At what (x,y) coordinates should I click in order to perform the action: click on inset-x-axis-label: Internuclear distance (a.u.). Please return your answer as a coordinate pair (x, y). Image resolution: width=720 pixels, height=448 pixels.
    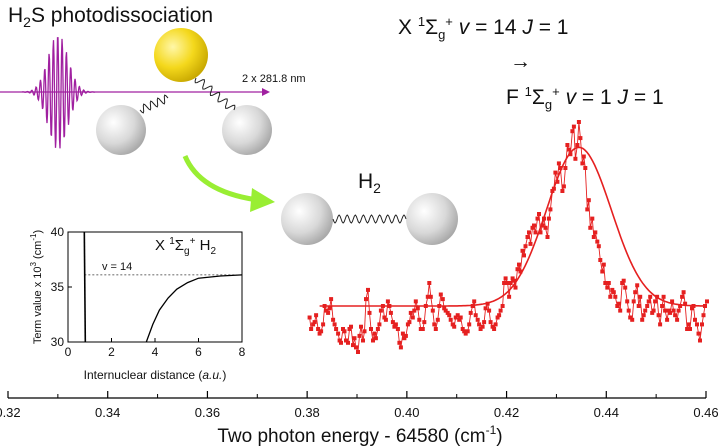
    Looking at the image, I should click on (155, 375).